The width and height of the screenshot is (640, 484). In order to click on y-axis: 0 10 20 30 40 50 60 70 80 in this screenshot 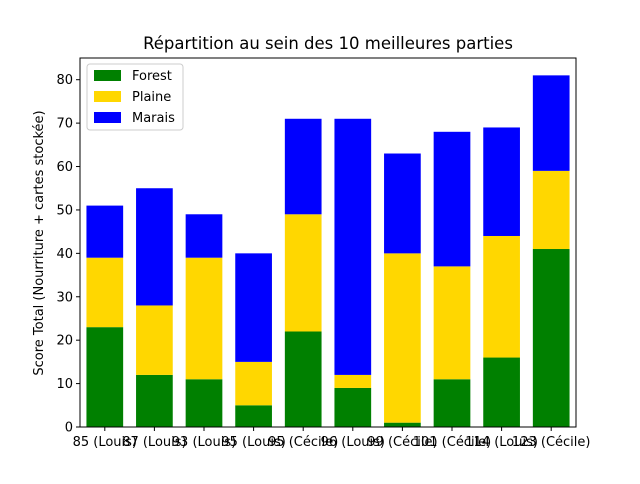, I will do `click(68, 254)`.